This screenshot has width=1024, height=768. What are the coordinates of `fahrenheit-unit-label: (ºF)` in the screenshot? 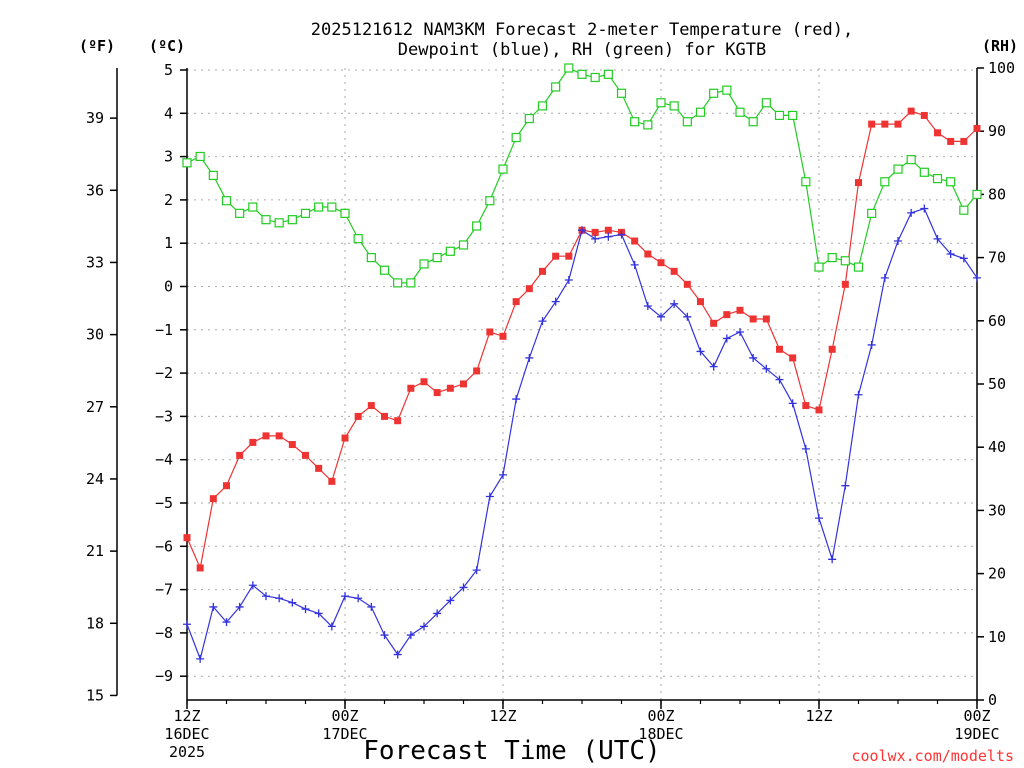 It's located at (97, 46).